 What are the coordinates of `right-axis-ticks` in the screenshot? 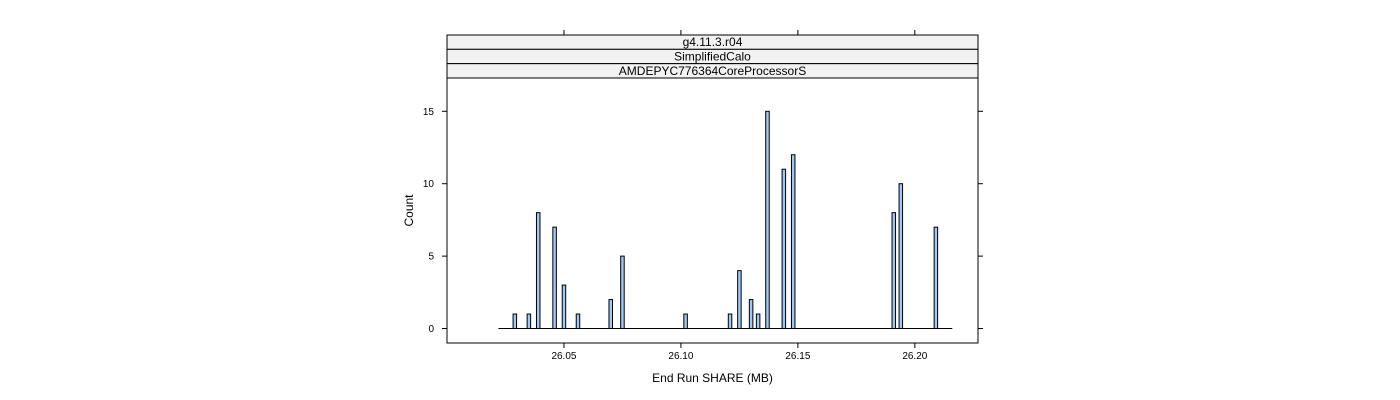 It's located at (980, 220).